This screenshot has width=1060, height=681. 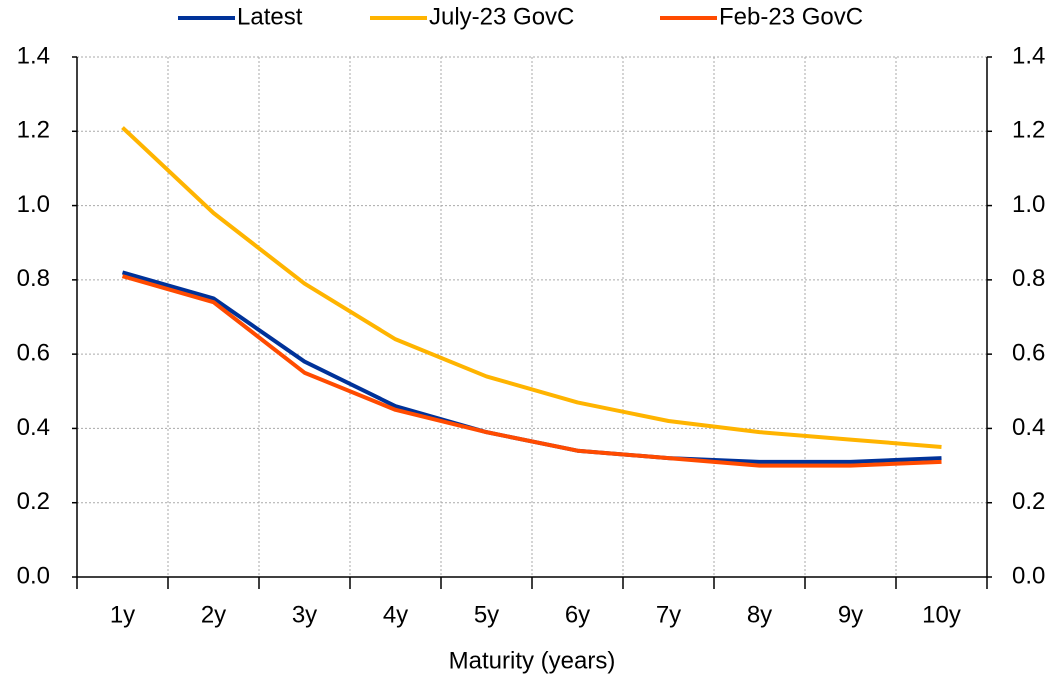 What do you see at coordinates (1028, 427) in the screenshot?
I see `y2-tick-label: 0.4` at bounding box center [1028, 427].